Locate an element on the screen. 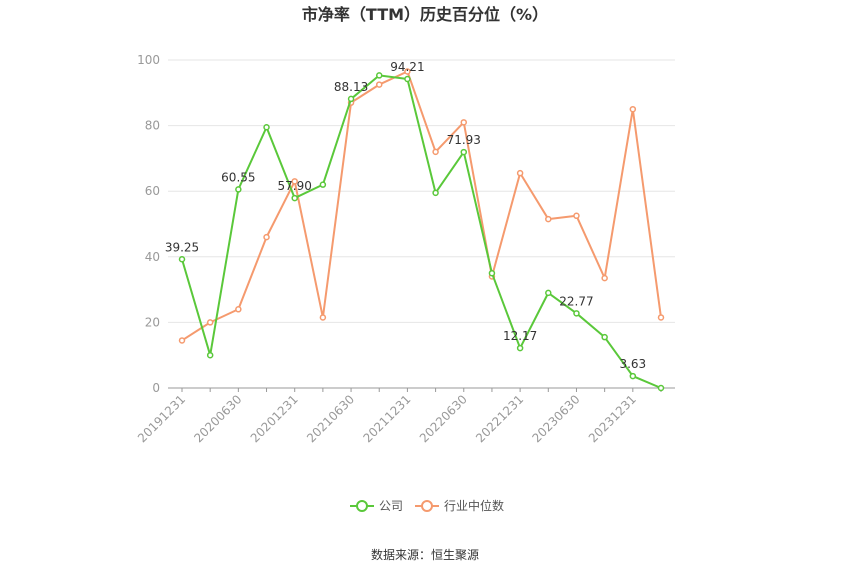 The height and width of the screenshot is (575, 850). x-tick-label: 20201231 is located at coordinates (274, 418).